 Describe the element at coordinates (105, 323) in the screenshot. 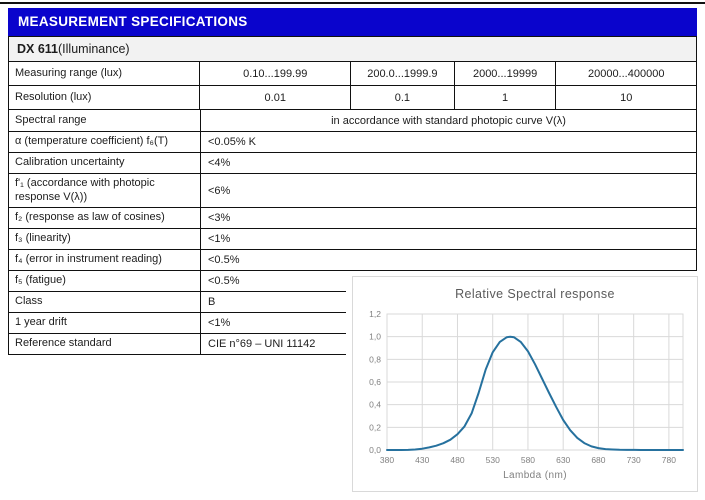

I see `row-label: 1 year drift` at that location.